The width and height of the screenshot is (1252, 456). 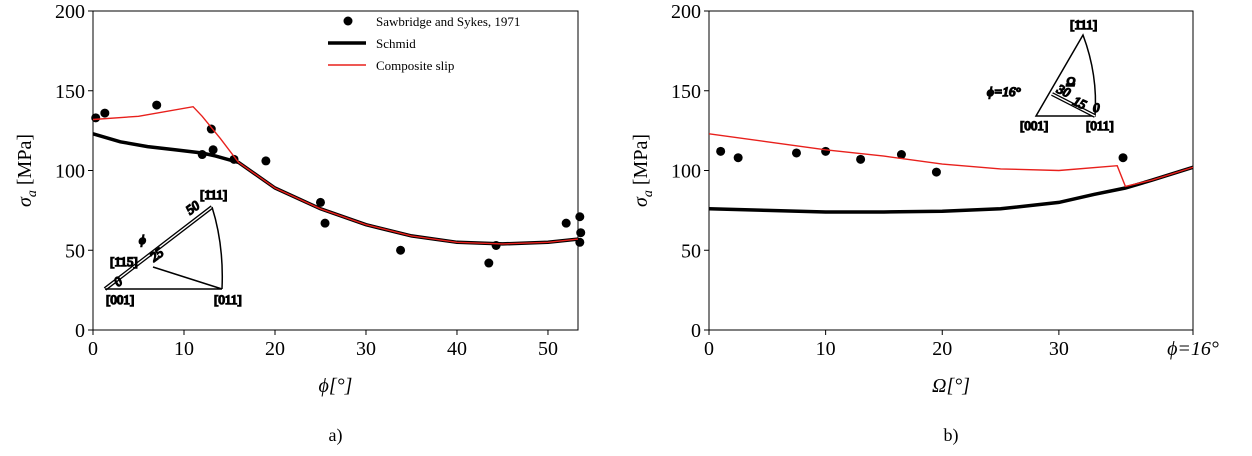 What do you see at coordinates (415, 65) in the screenshot?
I see `legend-label: Composite slip` at bounding box center [415, 65].